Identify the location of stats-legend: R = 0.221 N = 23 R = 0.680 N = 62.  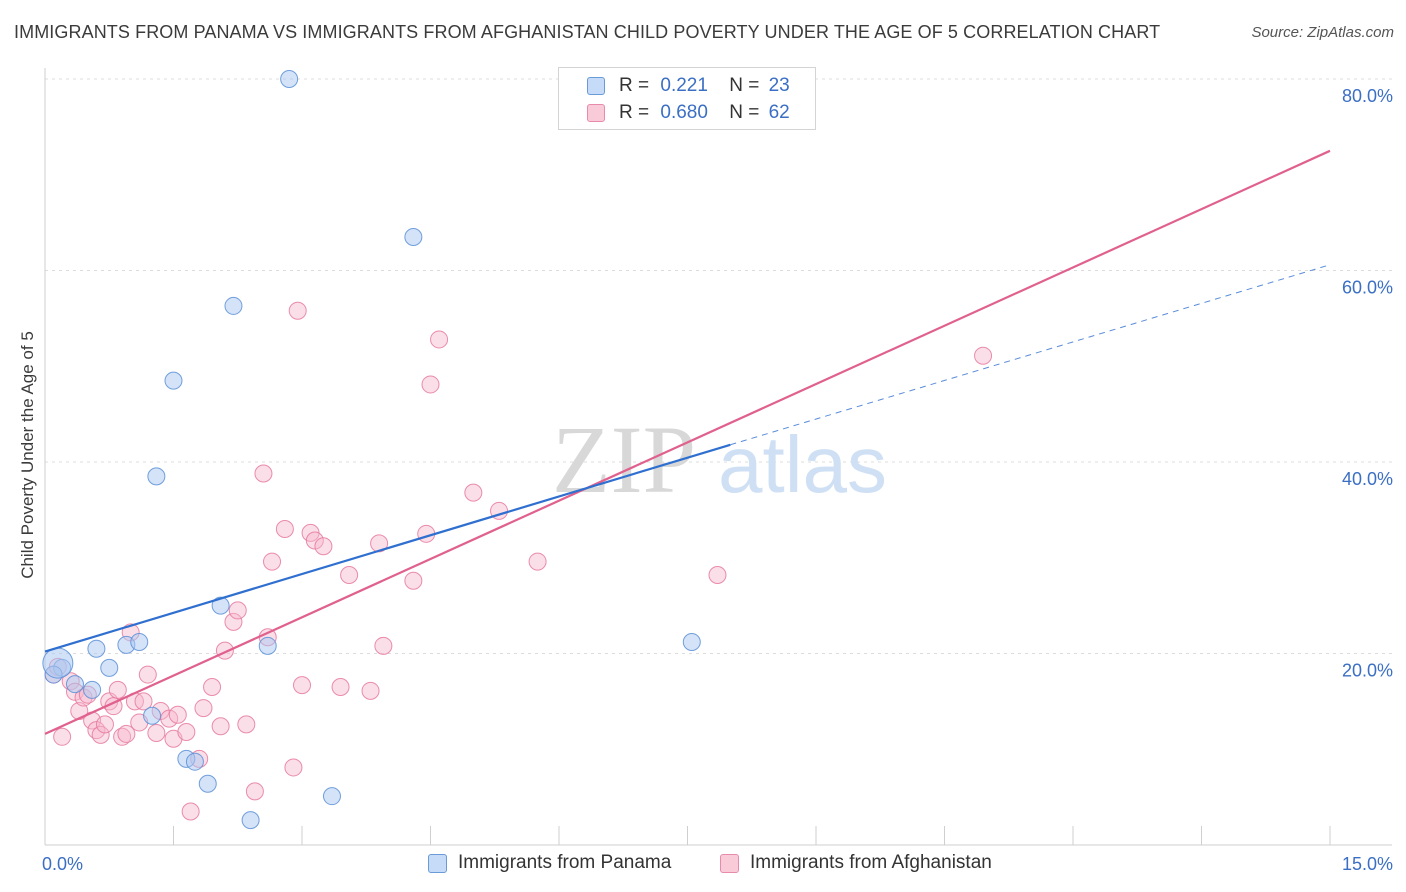
(687, 98).